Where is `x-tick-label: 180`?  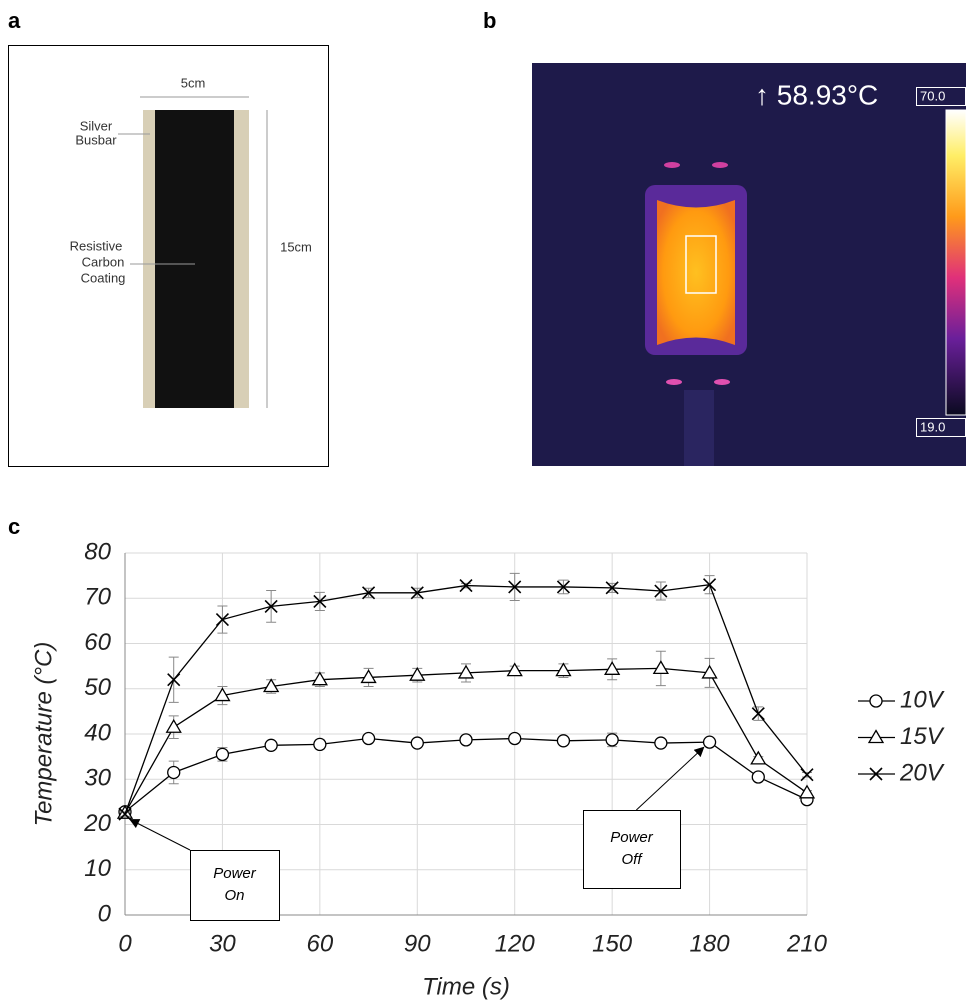
x-tick-label: 180 is located at coordinates (710, 943).